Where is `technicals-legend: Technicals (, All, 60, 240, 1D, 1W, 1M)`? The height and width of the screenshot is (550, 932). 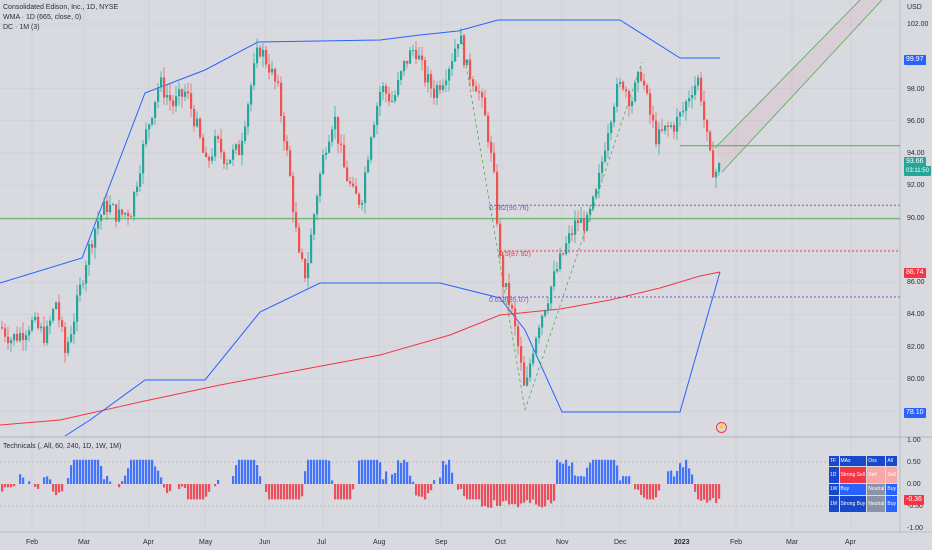 technicals-legend: Technicals (, All, 60, 240, 1D, 1W, 1M) is located at coordinates (62, 446).